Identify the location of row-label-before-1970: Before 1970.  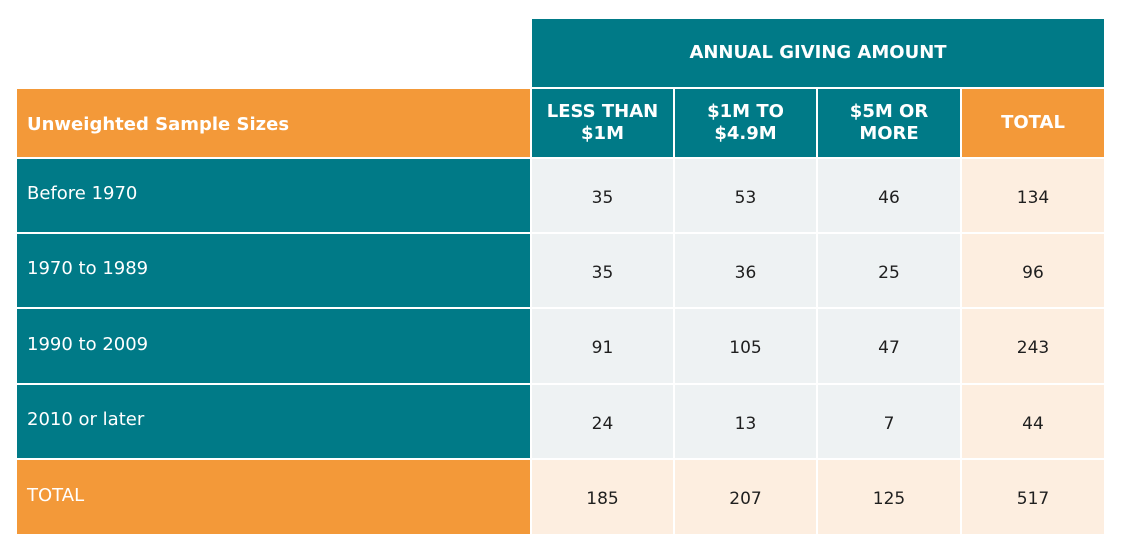
(273, 195).